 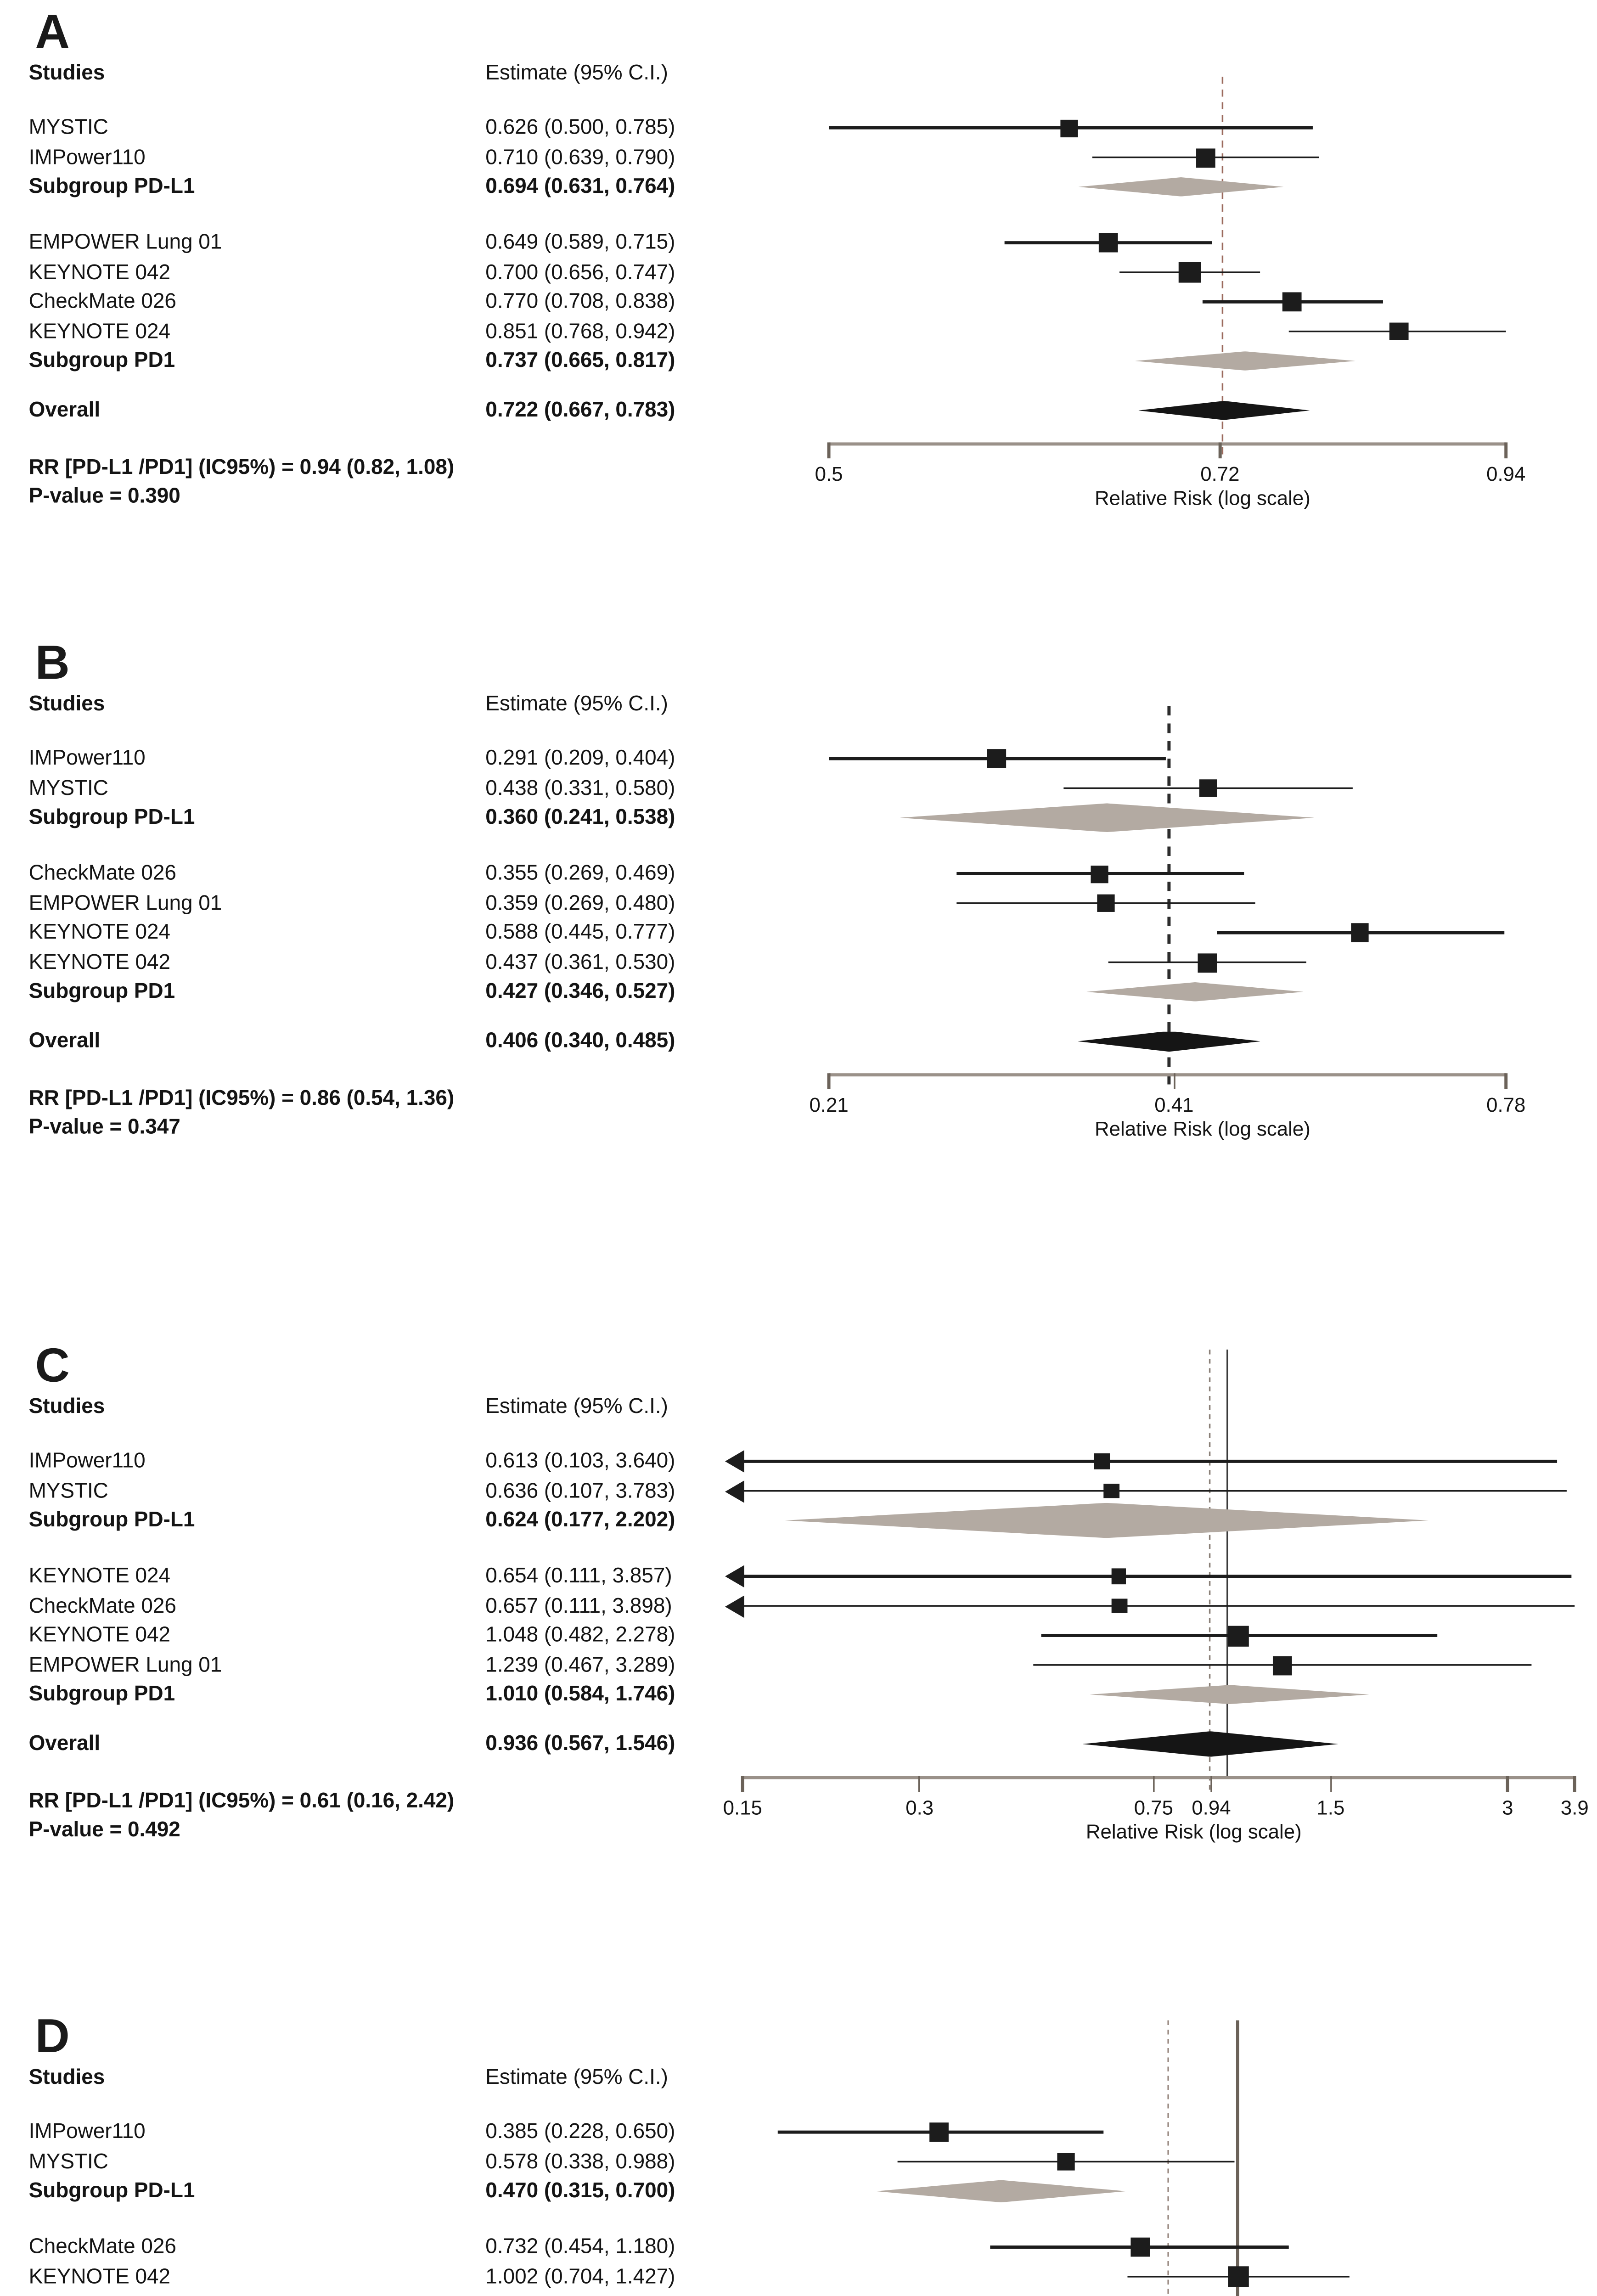 What do you see at coordinates (580, 1460) in the screenshot?
I see `study-estimate: 0.613 (0.103, 3.640)` at bounding box center [580, 1460].